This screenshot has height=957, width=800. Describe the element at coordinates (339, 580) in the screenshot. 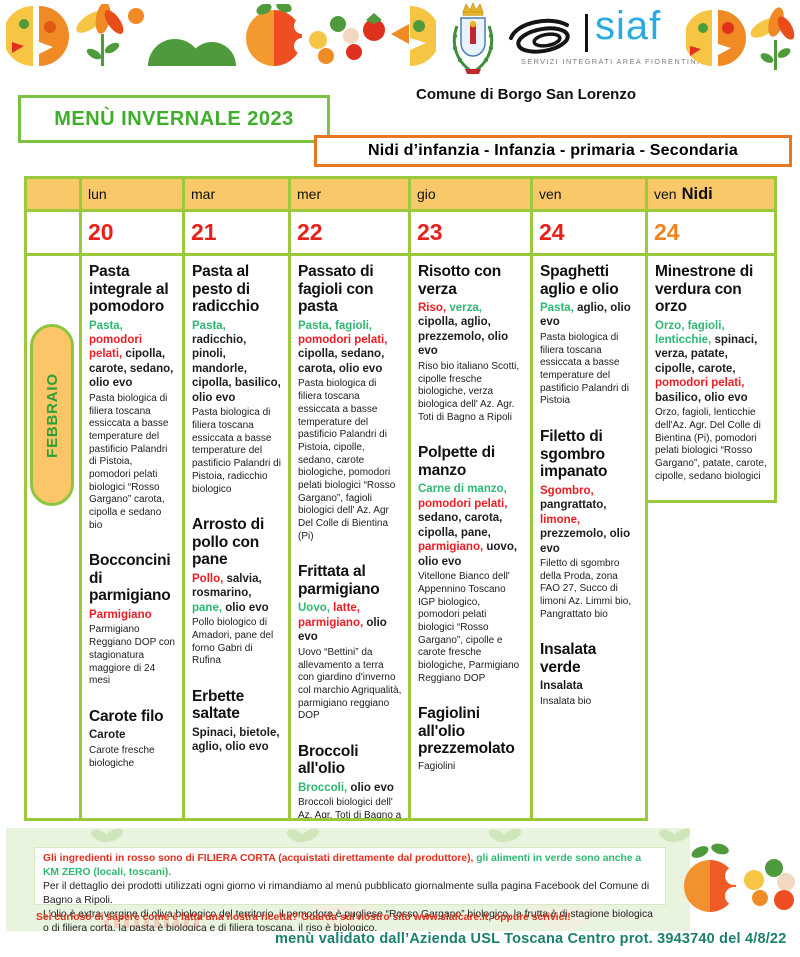

I see `dish-title: Frittata al parmigiano` at that location.